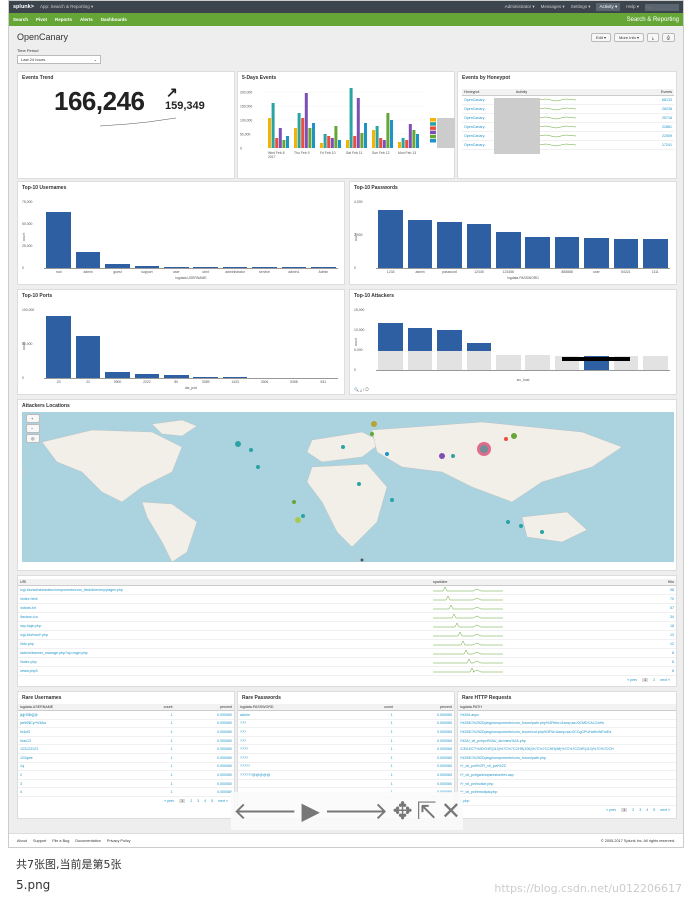 This screenshot has width=690, height=911. What do you see at coordinates (567, 792) in the screenshot?
I see `path-link: /*/_vti_pvt/emotipal.php` at bounding box center [567, 792].